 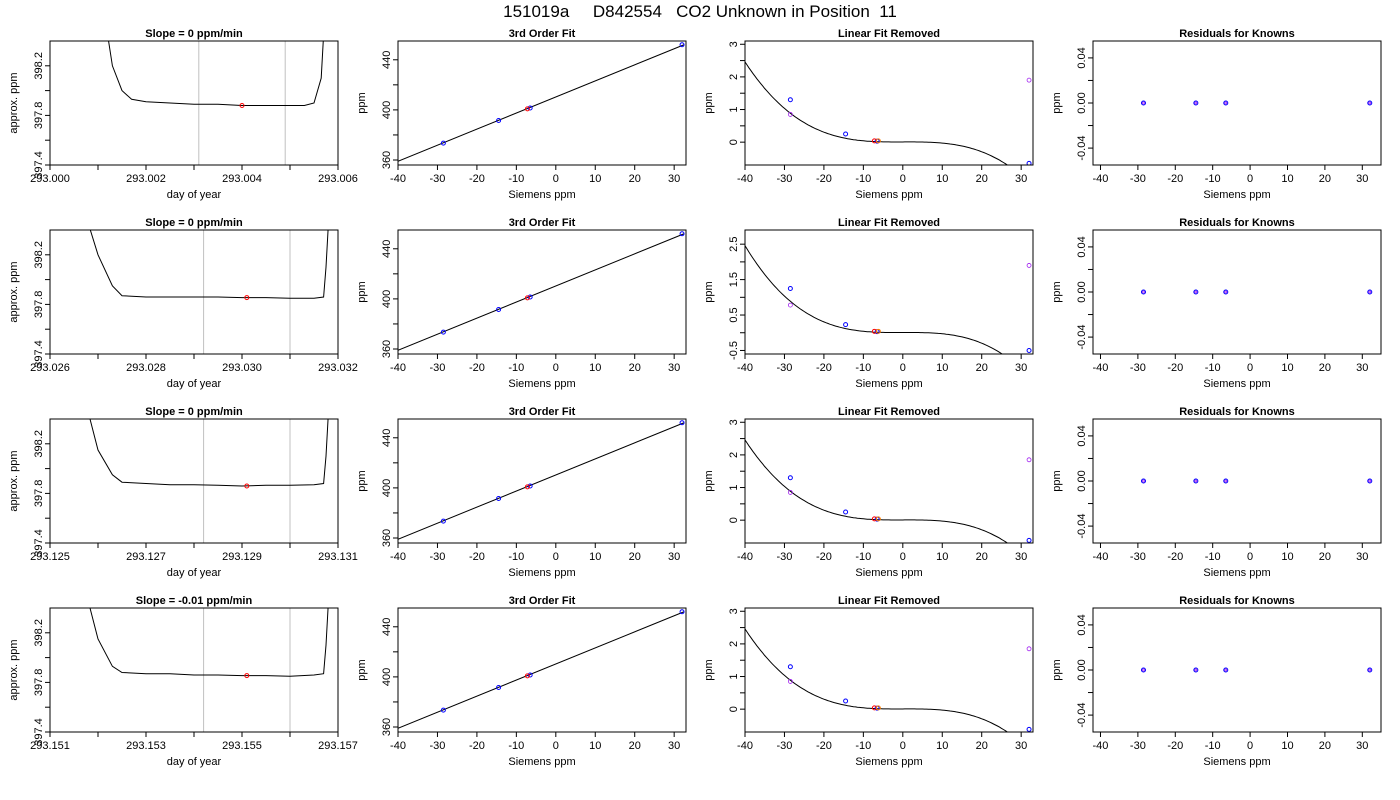 What do you see at coordinates (877, 491) in the screenshot?
I see `cubic-fit-curve` at bounding box center [877, 491].